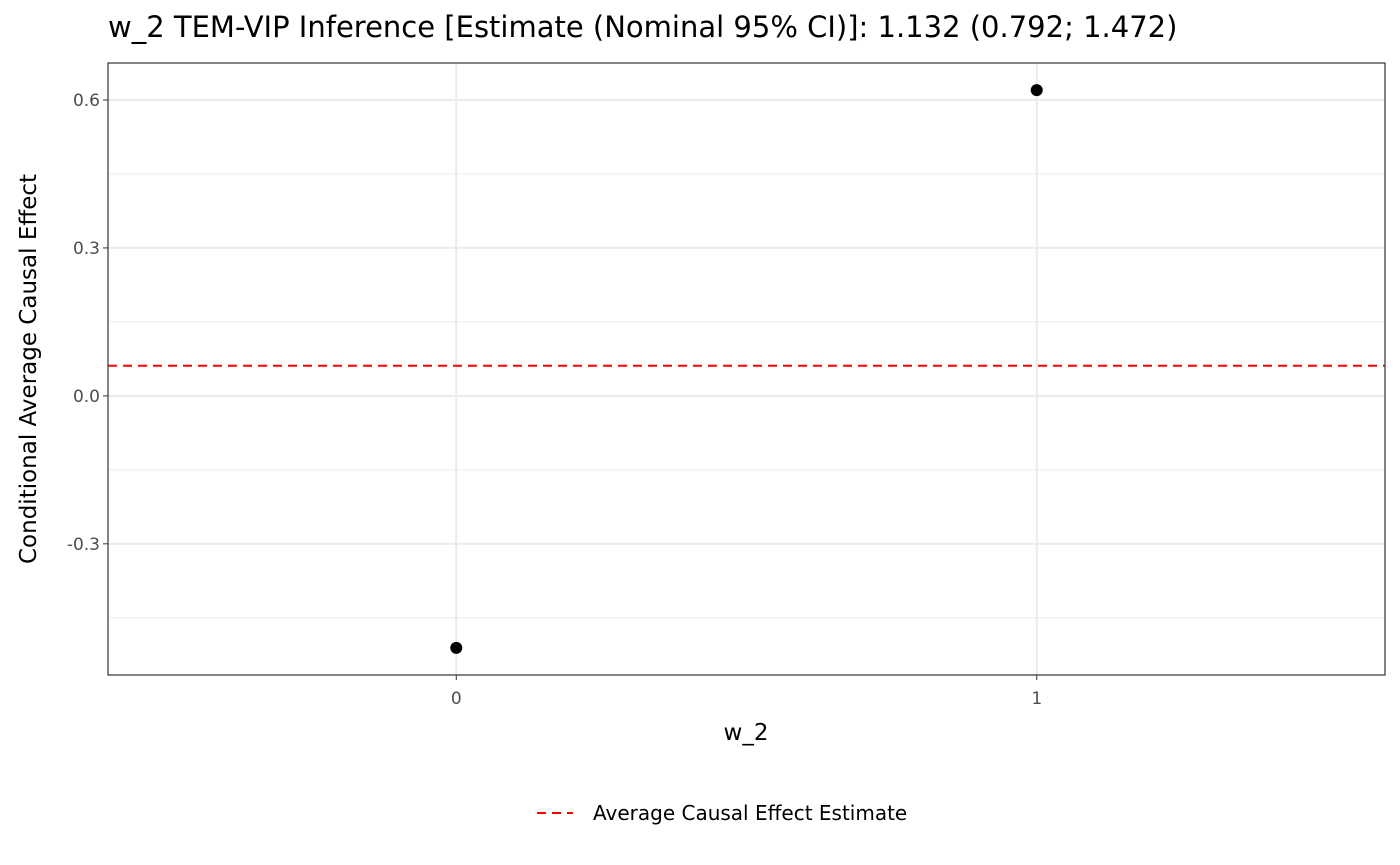  I want to click on legend: Average Causal Effect Estimate, so click(722, 813).